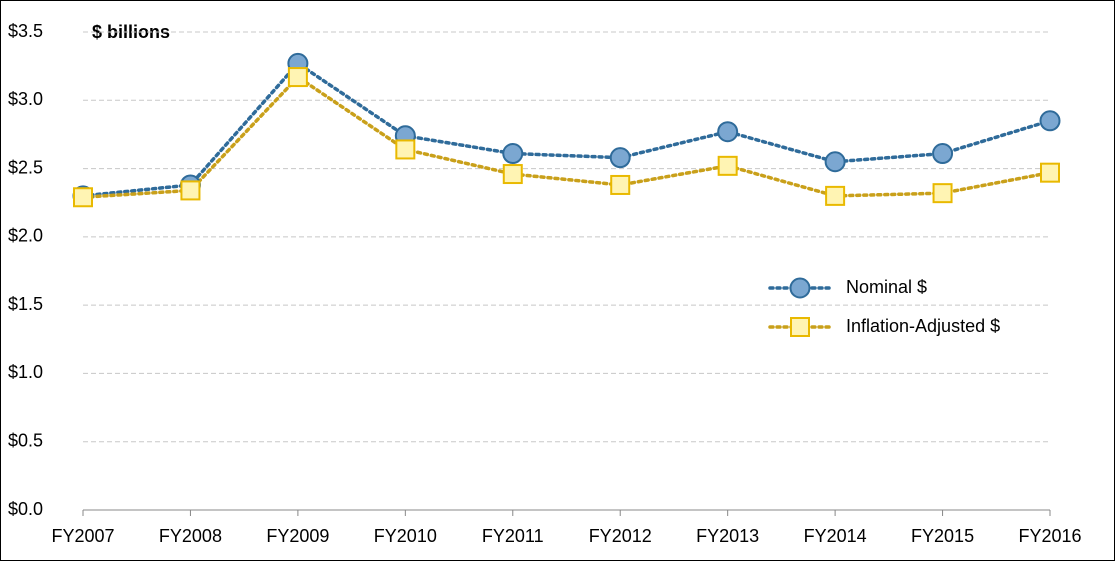  Describe the element at coordinates (620, 536) in the screenshot. I see `x-tick-label: FY2012` at that location.